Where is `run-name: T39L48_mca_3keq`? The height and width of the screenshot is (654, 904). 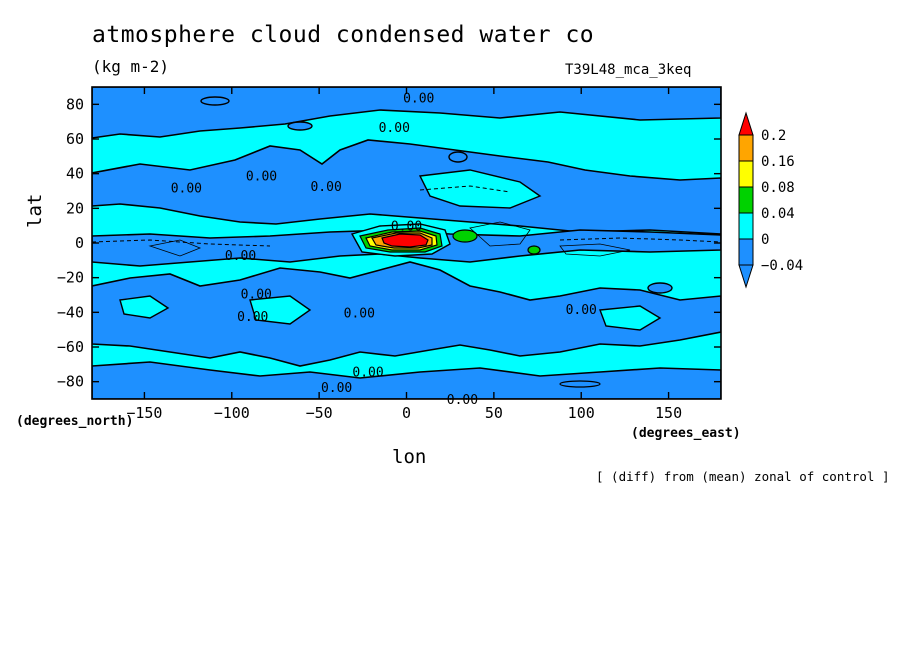
run-name: T39L48_mca_3keq is located at coordinates (628, 70).